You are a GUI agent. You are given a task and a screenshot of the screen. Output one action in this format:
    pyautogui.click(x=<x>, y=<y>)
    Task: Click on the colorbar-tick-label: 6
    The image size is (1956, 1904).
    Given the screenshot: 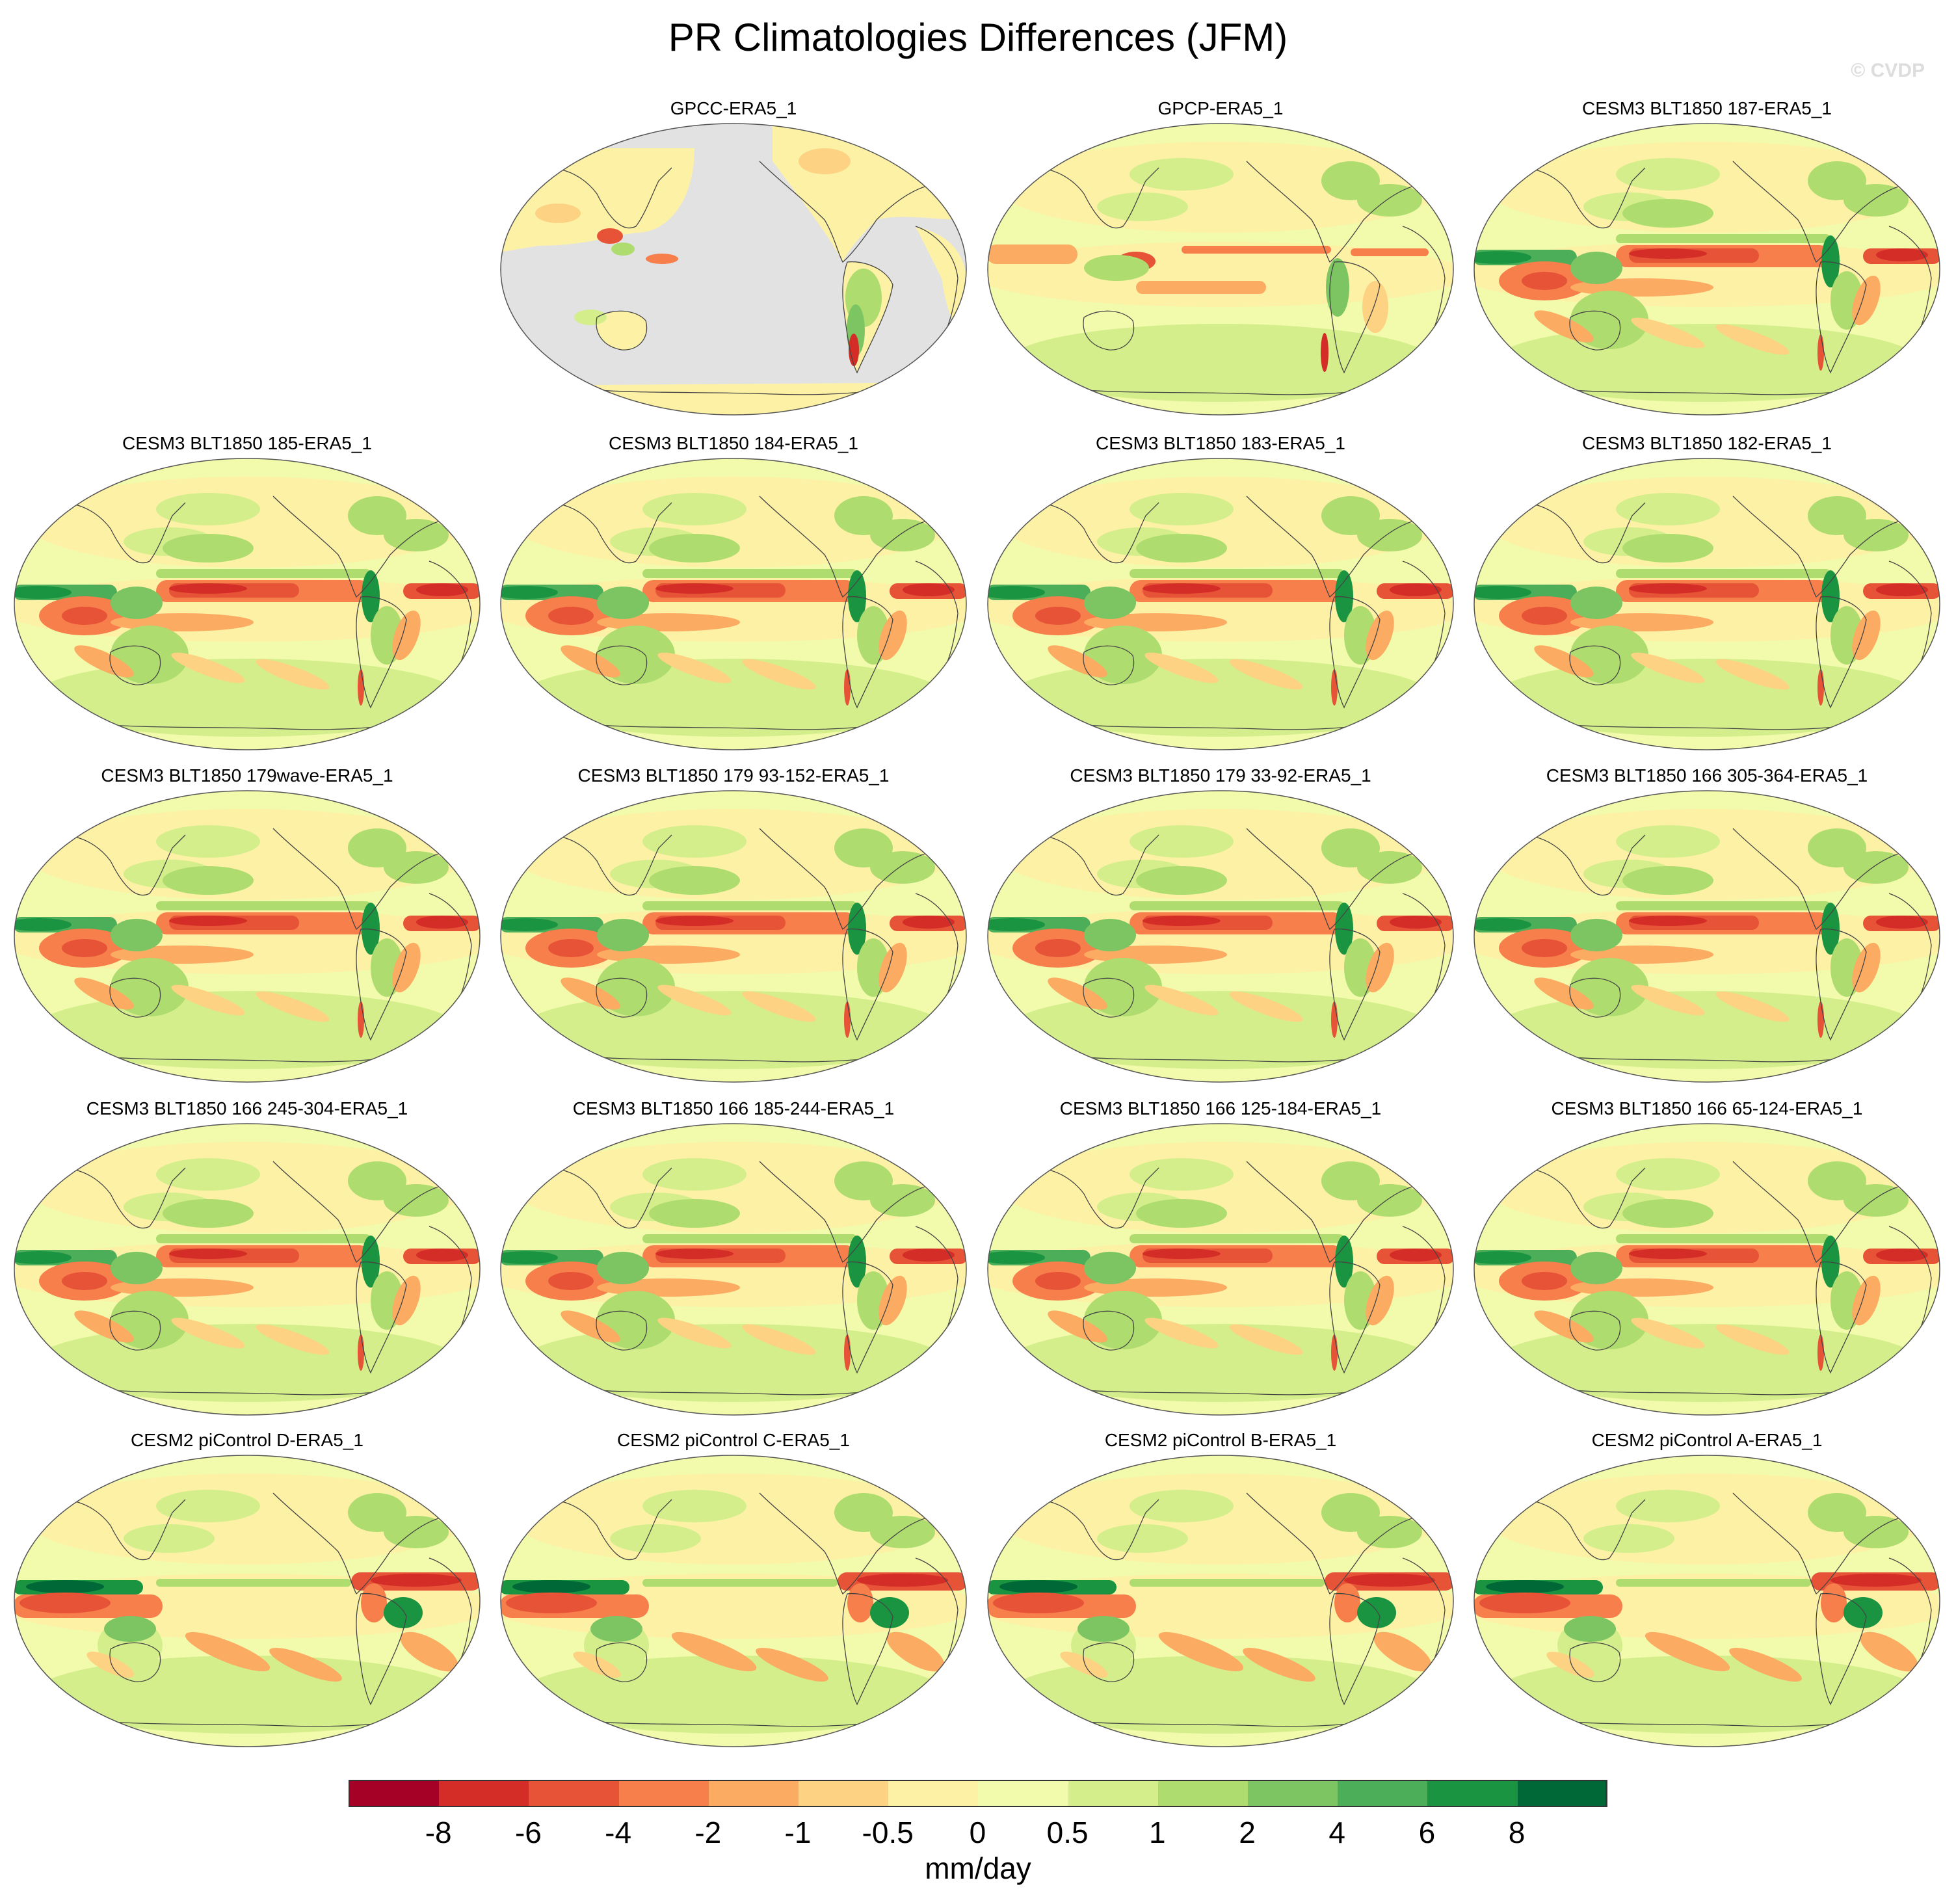 What is the action you would take?
    pyautogui.click(x=1427, y=1832)
    